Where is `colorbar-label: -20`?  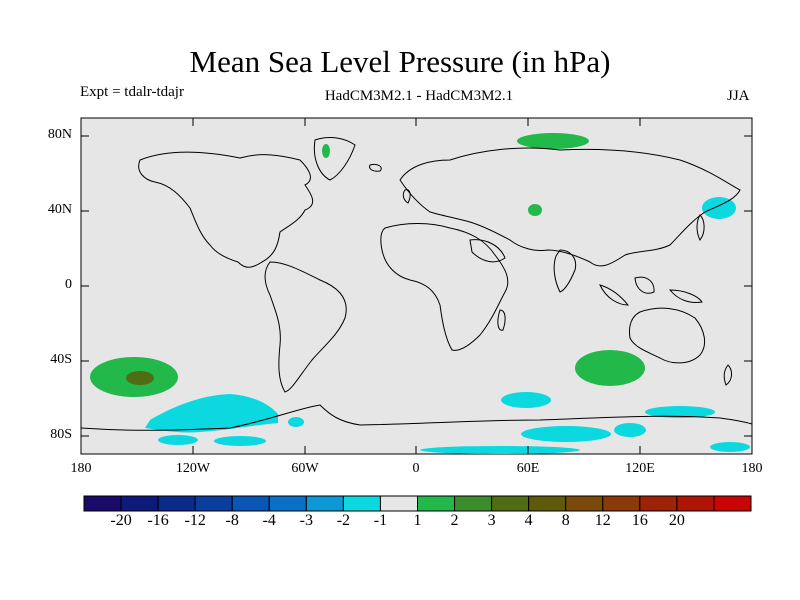
colorbar-label: -20 is located at coordinates (121, 520).